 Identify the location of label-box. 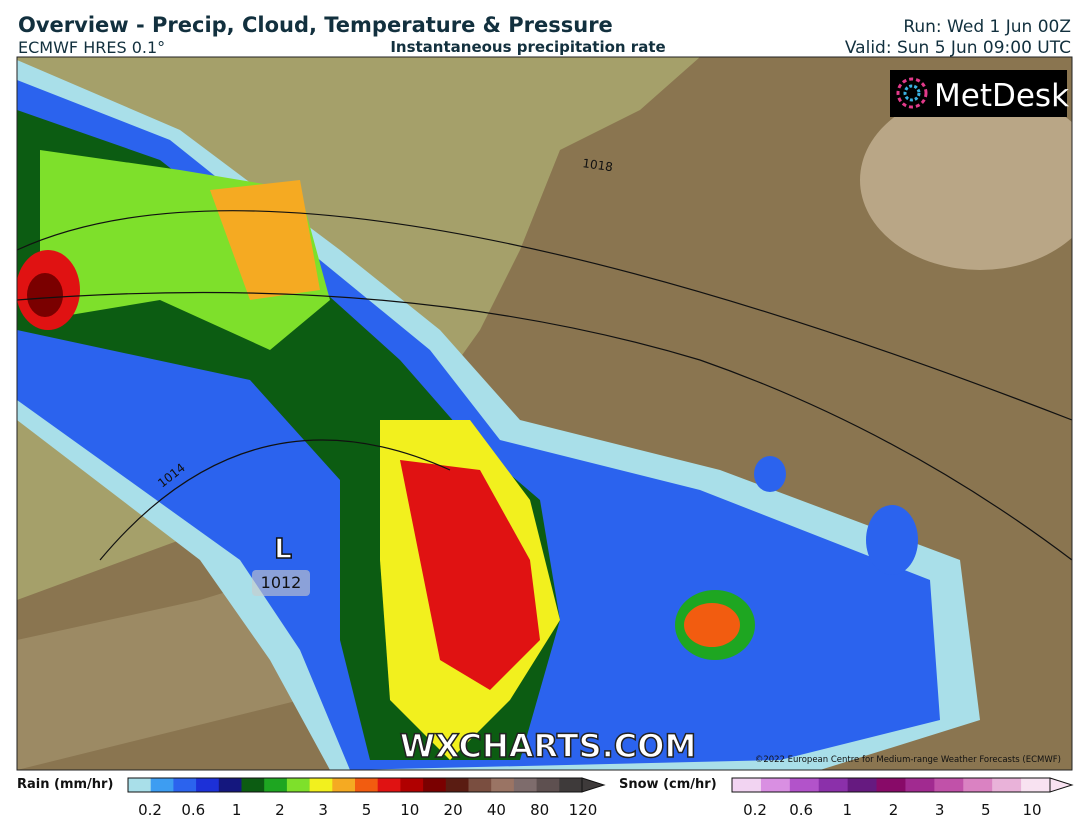
(281, 583).